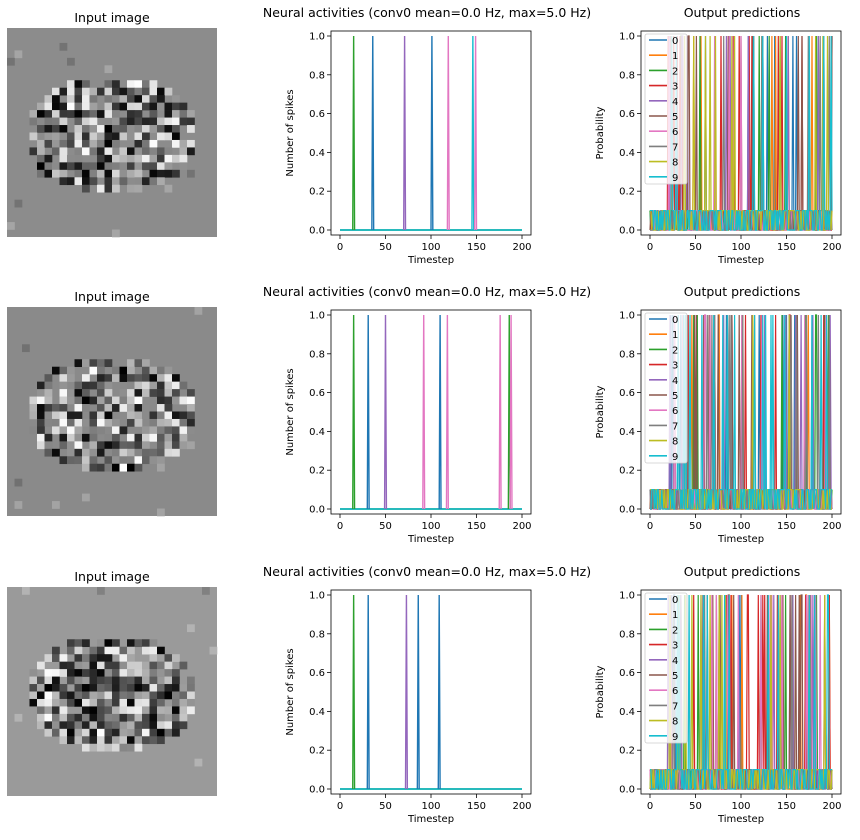  What do you see at coordinates (675, 411) in the screenshot?
I see `legend-label: 6` at bounding box center [675, 411].